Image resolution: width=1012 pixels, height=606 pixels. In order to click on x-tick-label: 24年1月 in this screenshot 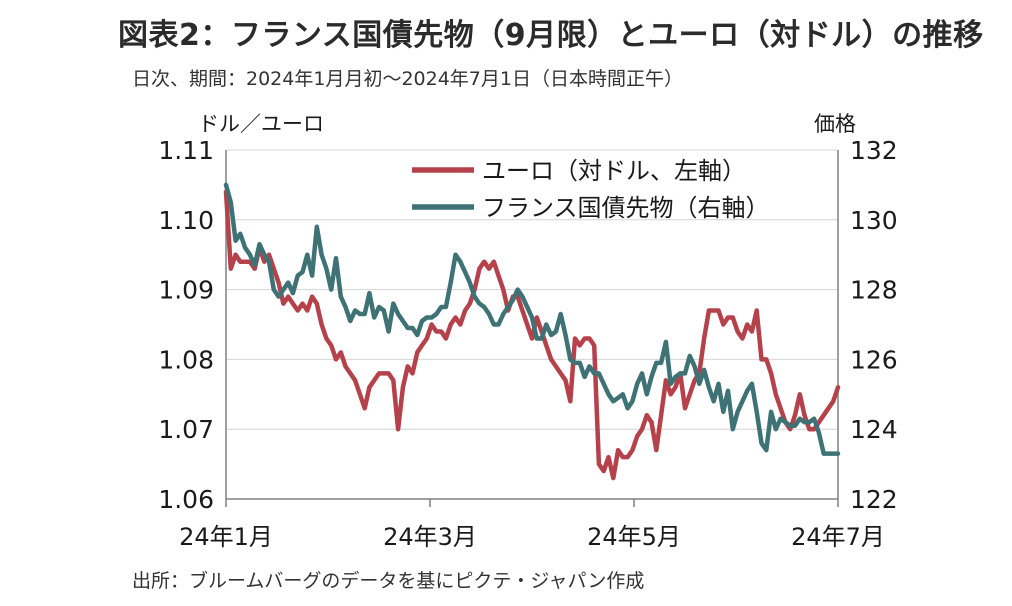, I will do `click(226, 537)`.